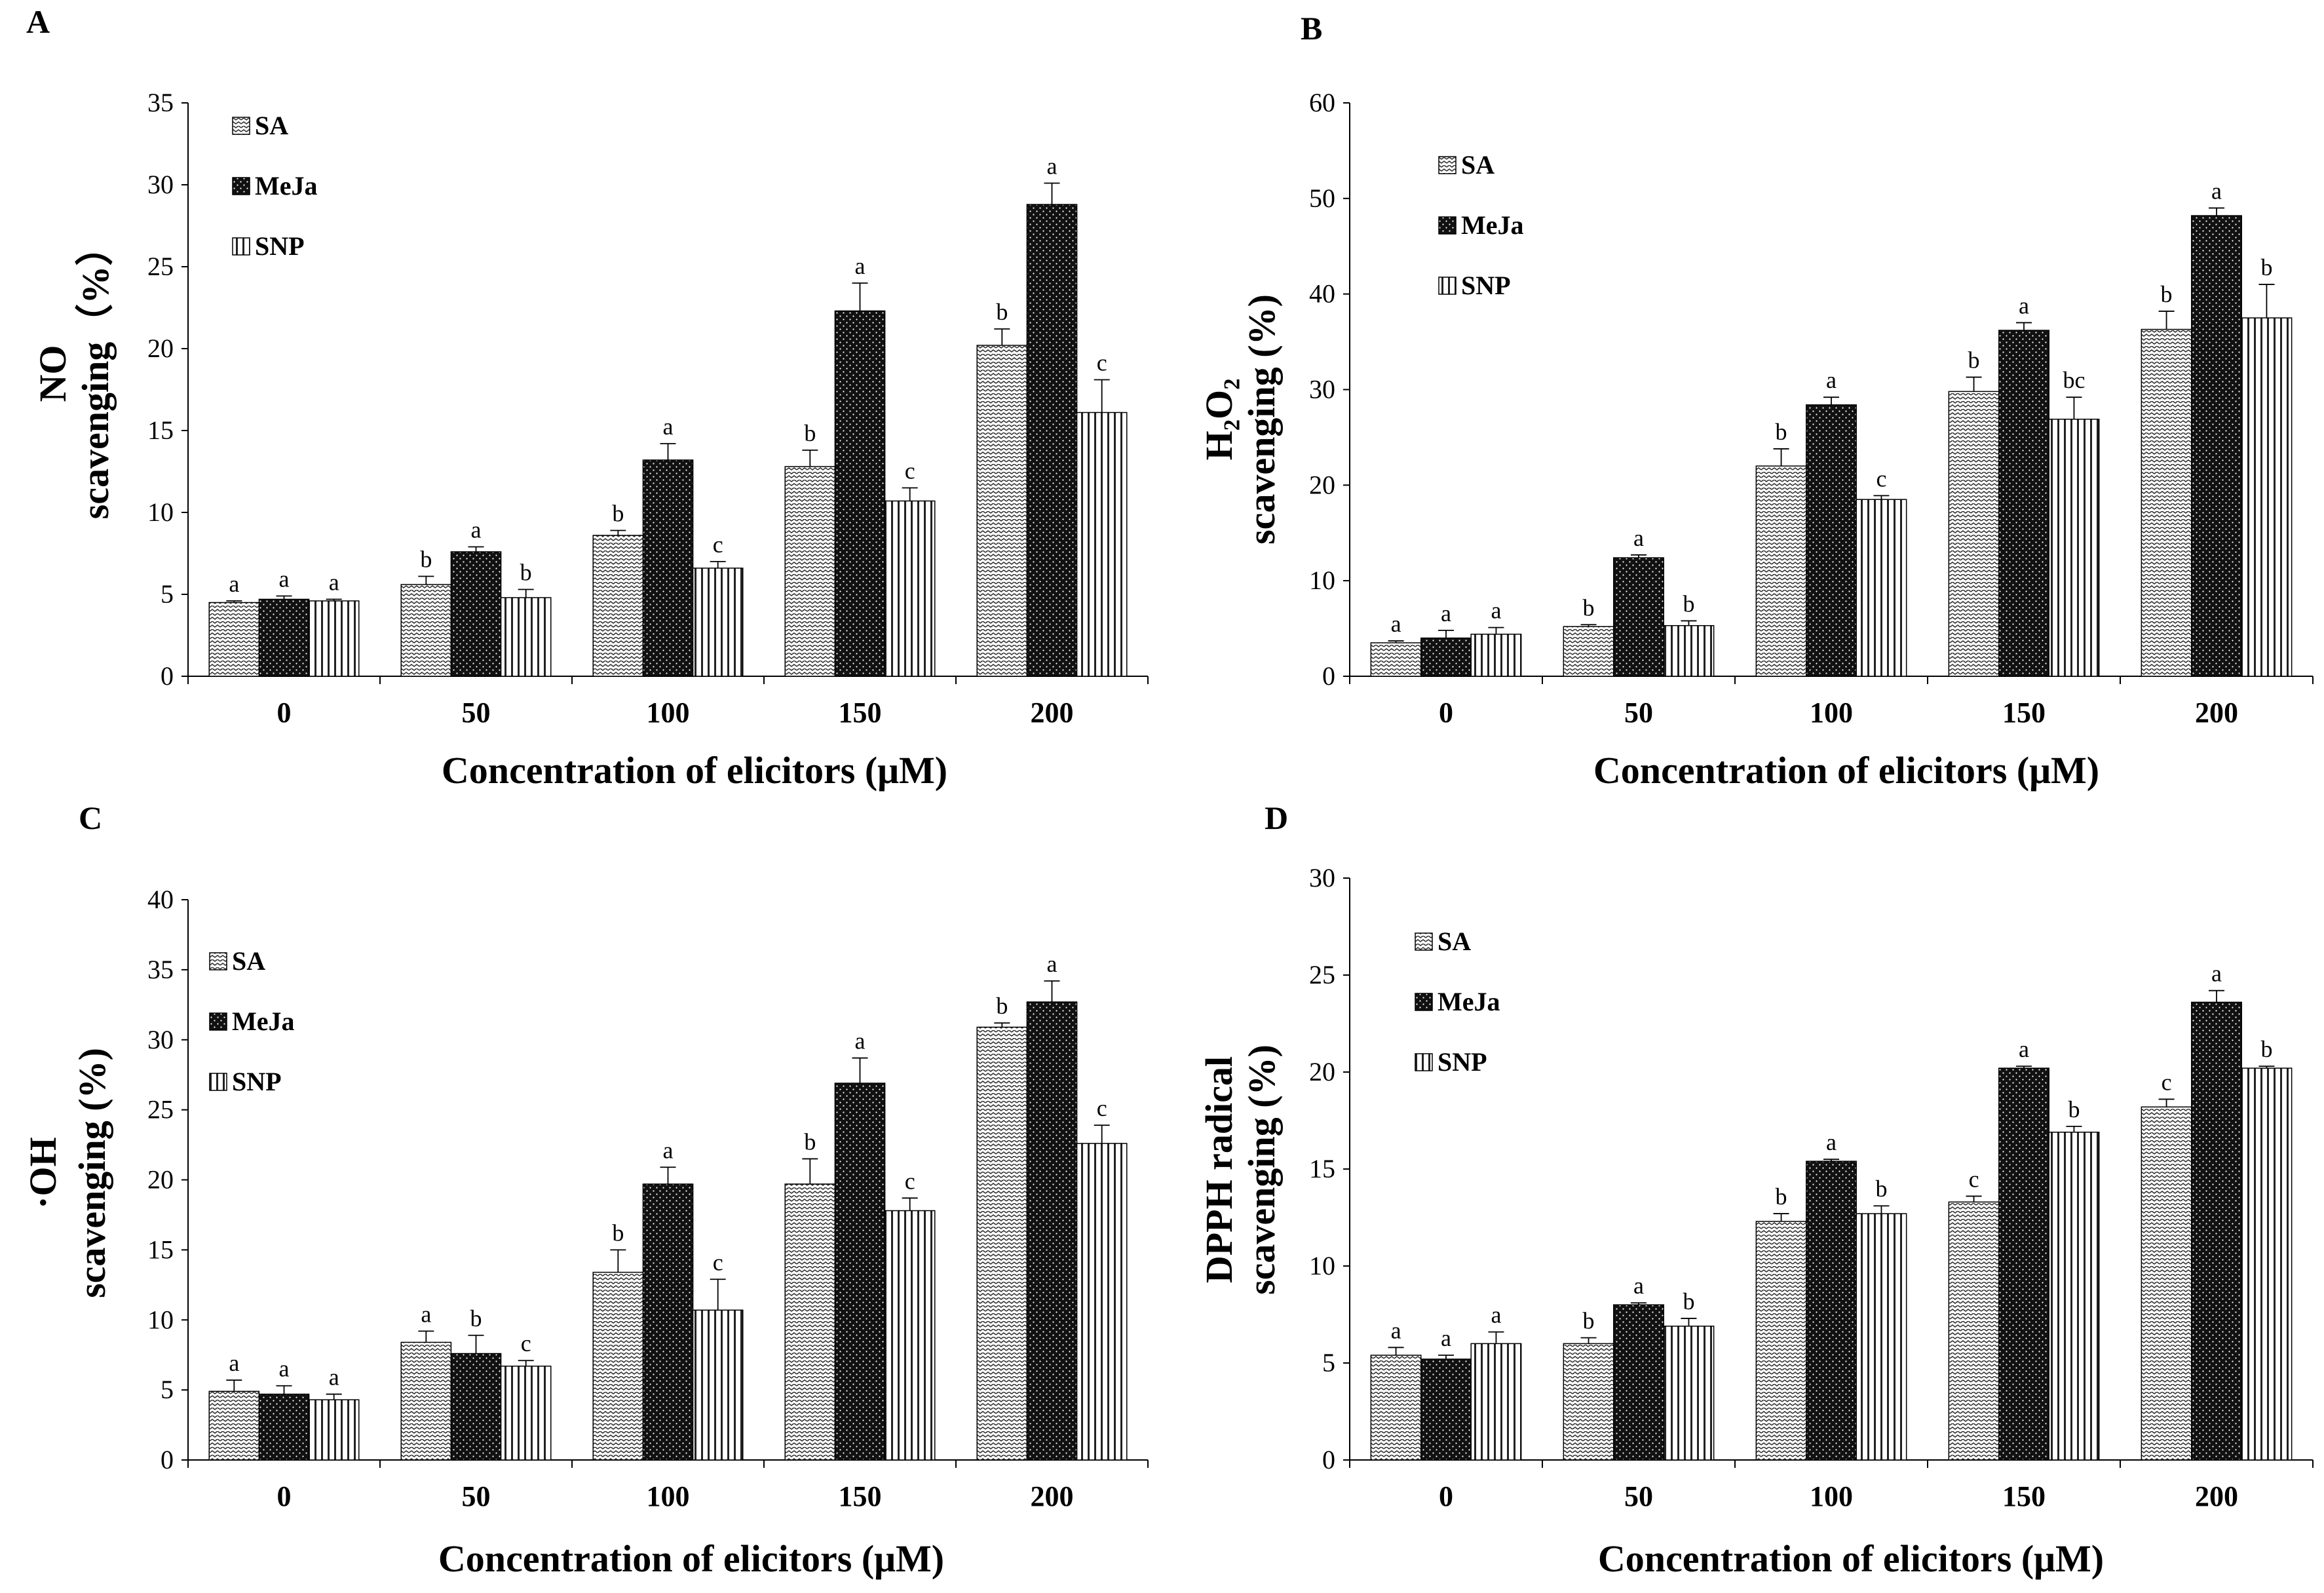 The width and height of the screenshot is (2324, 1593). What do you see at coordinates (2074, 380) in the screenshot?
I see `significance-letter: bc` at bounding box center [2074, 380].